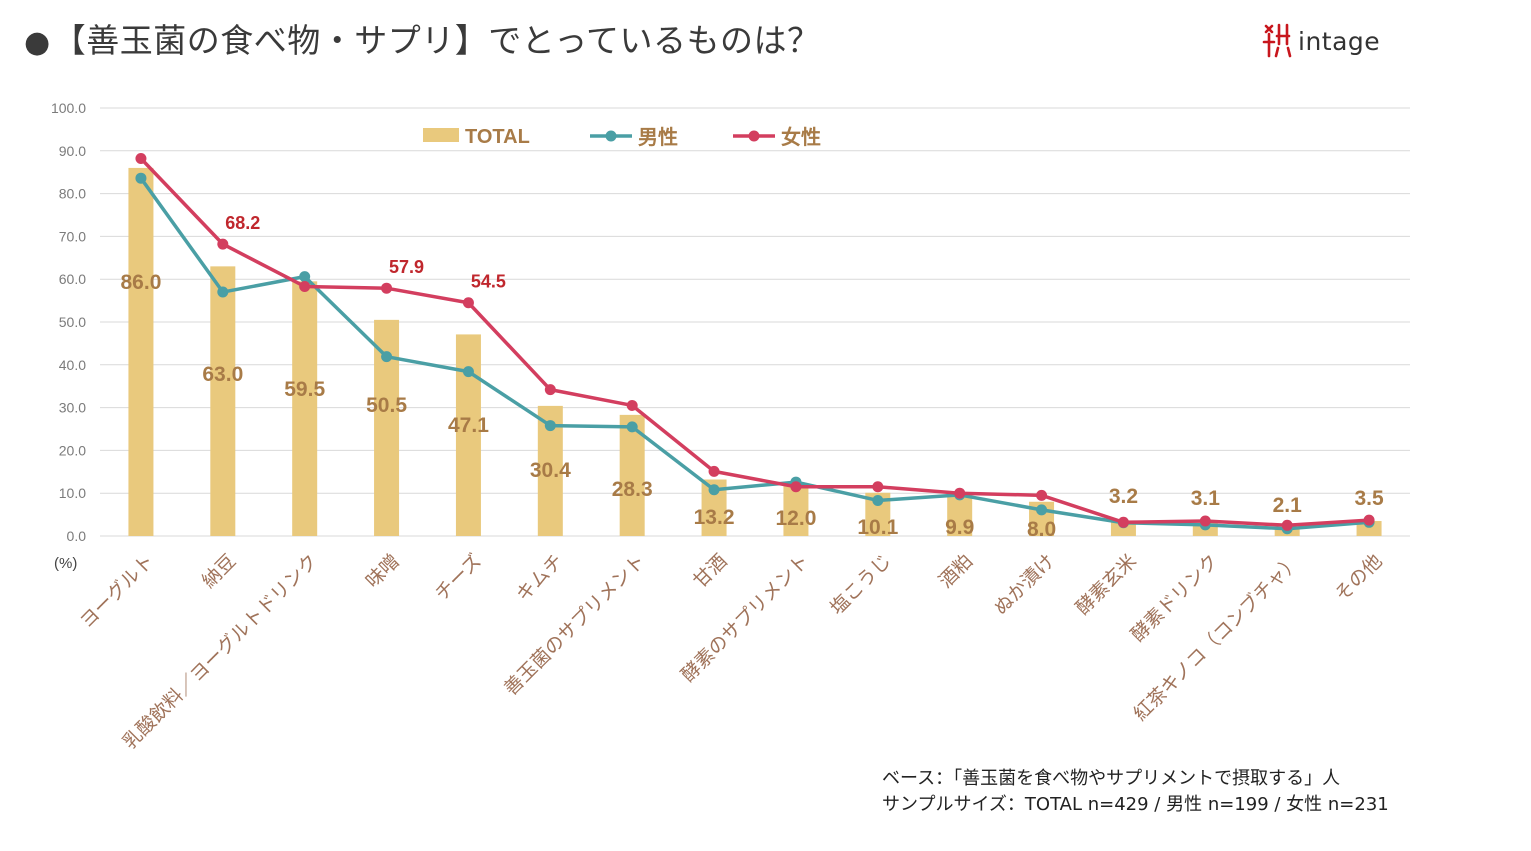  What do you see at coordinates (441, 135) in the screenshot?
I see `legend-total-swatch` at bounding box center [441, 135].